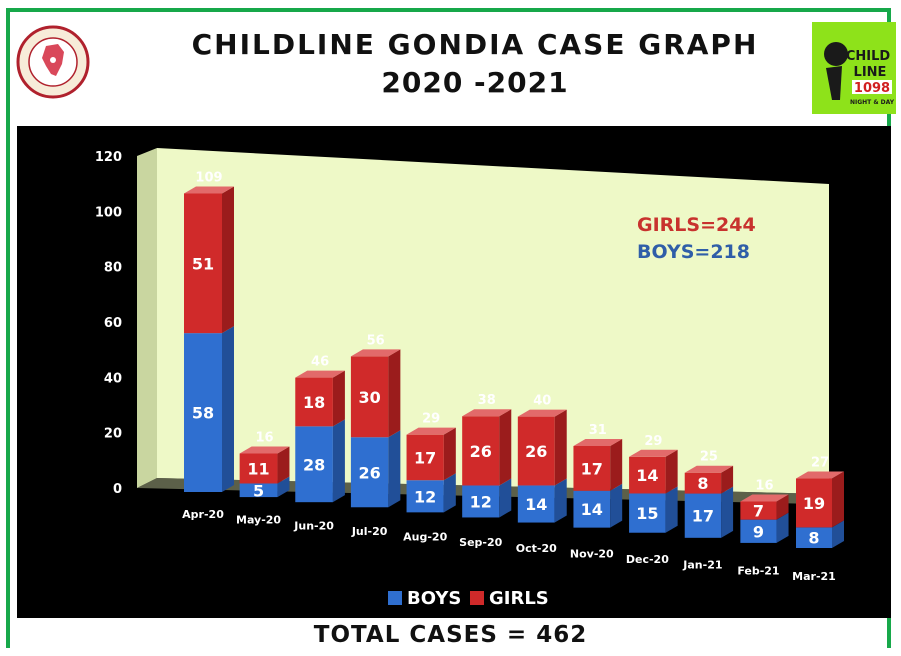  I want to click on y-tick-label: 60, so click(113, 323).